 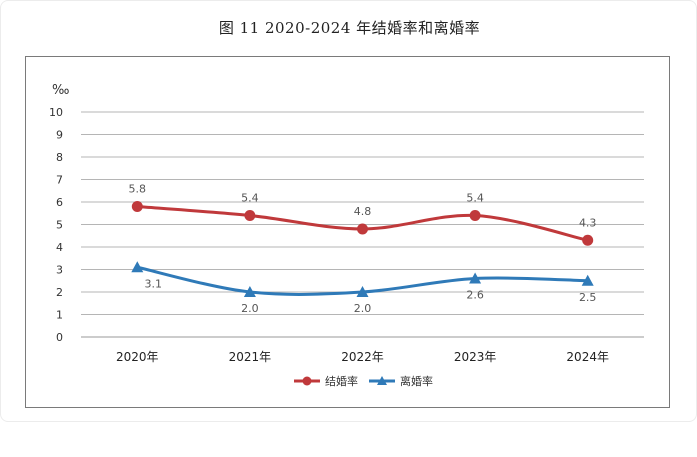 I want to click on y-tick-label: 2, so click(x=59, y=292).